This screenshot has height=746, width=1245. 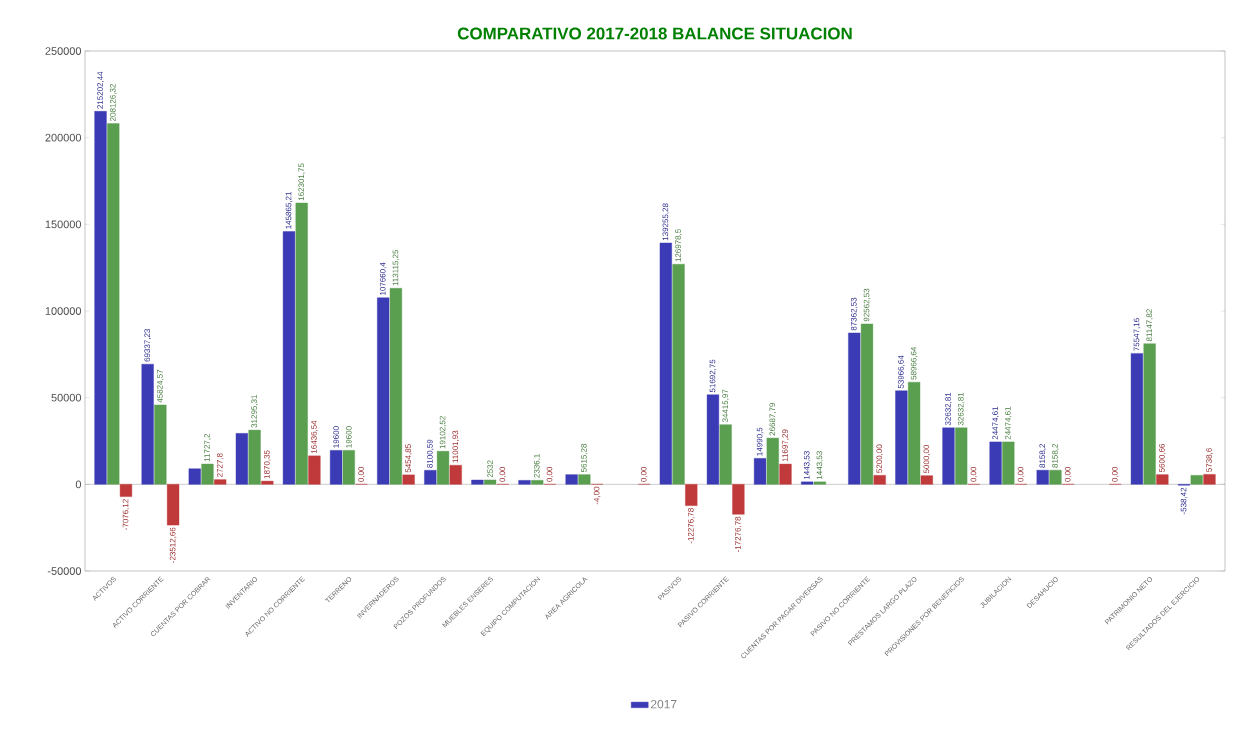 What do you see at coordinates (63, 137) in the screenshot?
I see `y-tick-label: 200000` at bounding box center [63, 137].